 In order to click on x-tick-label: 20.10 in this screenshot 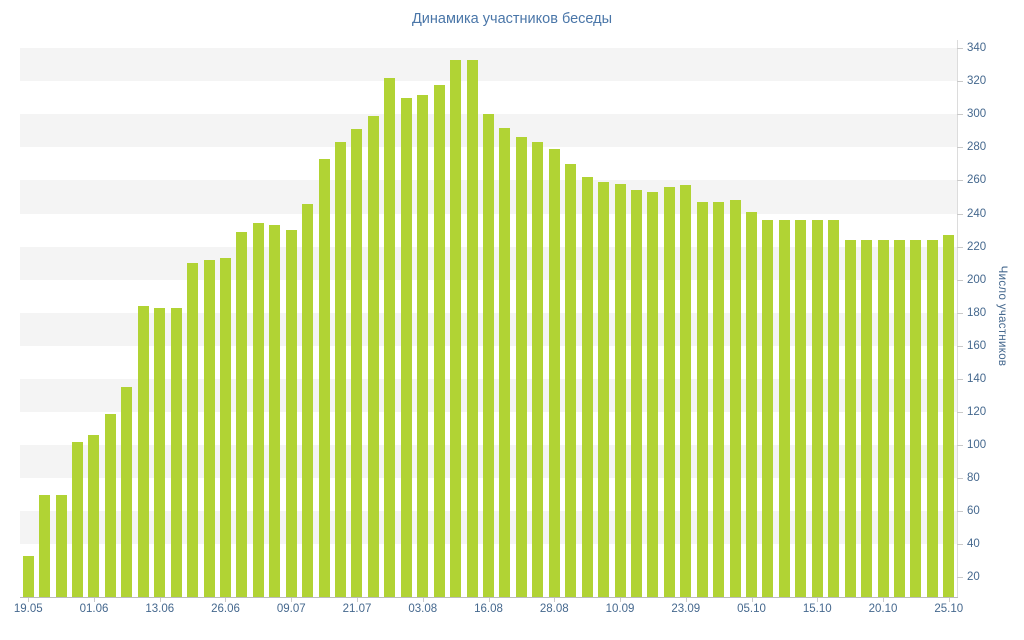, I will do `click(883, 609)`.